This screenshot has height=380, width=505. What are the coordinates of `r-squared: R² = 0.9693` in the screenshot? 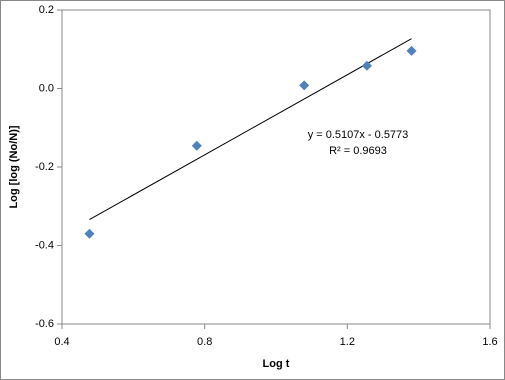 It's located at (358, 151).